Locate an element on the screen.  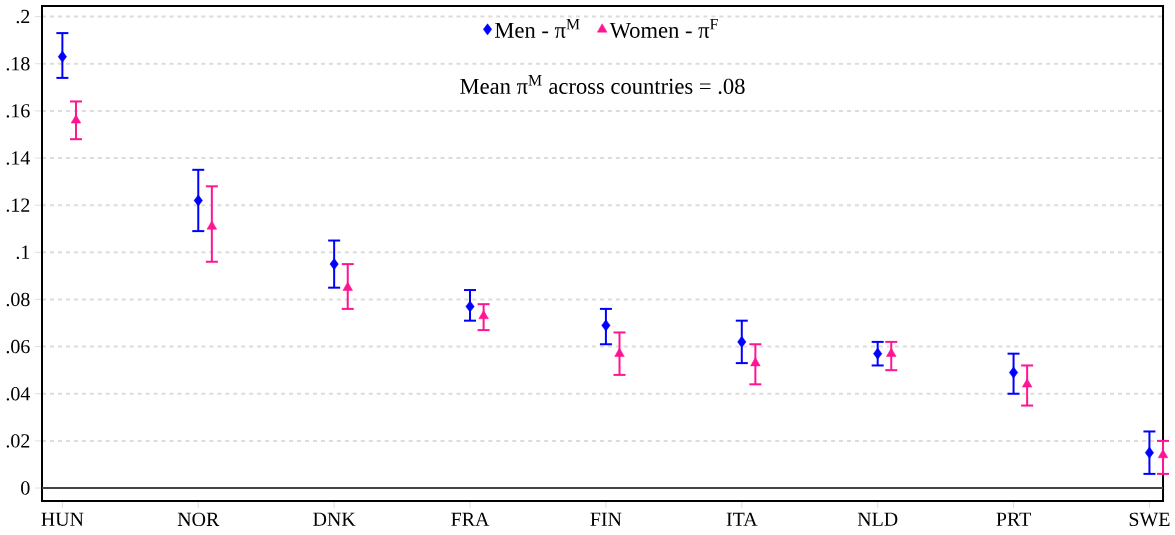
y-tick-label: .16 is located at coordinates (18, 111).